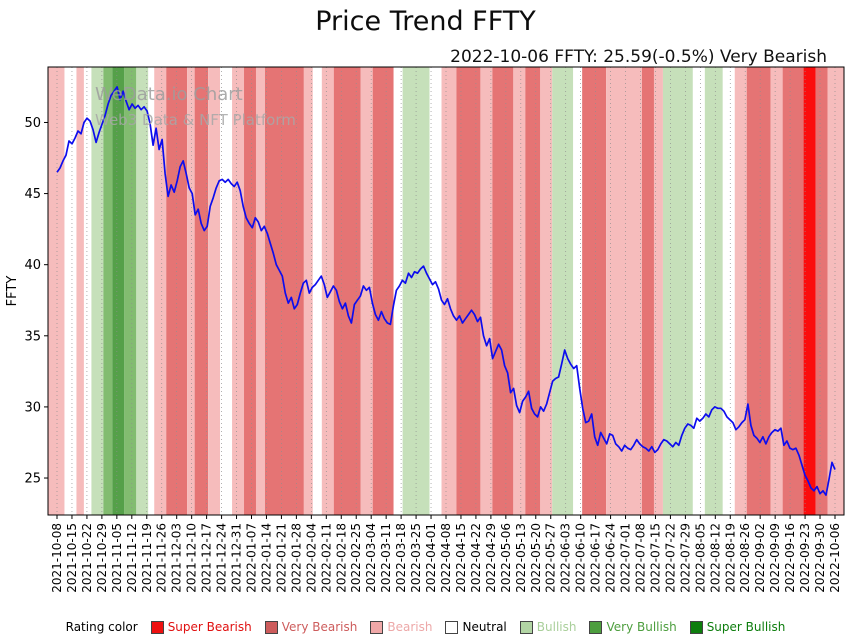 Image resolution: width=851 pixels, height=641 pixels. Describe the element at coordinates (386, 558) in the screenshot. I see `x-tick-label: 2022-03-11` at that location.